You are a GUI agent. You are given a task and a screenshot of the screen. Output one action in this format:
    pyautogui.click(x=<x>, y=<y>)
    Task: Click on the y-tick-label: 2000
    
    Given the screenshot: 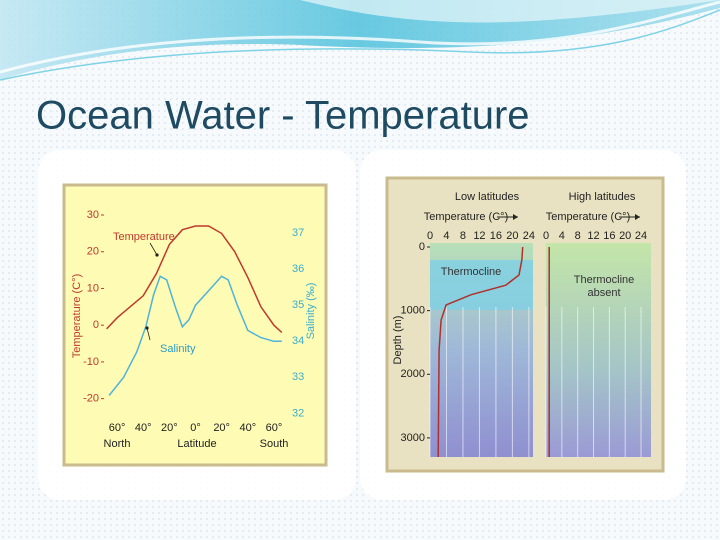 What is the action you would take?
    pyautogui.click(x=413, y=374)
    